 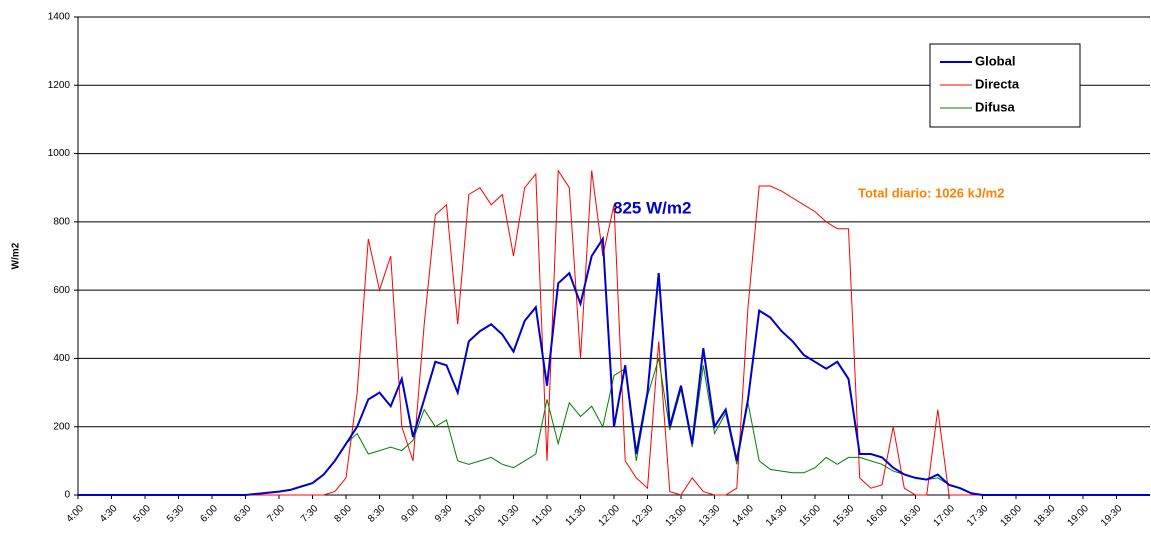 I want to click on x-tick-label: 7:30, so click(x=310, y=514).